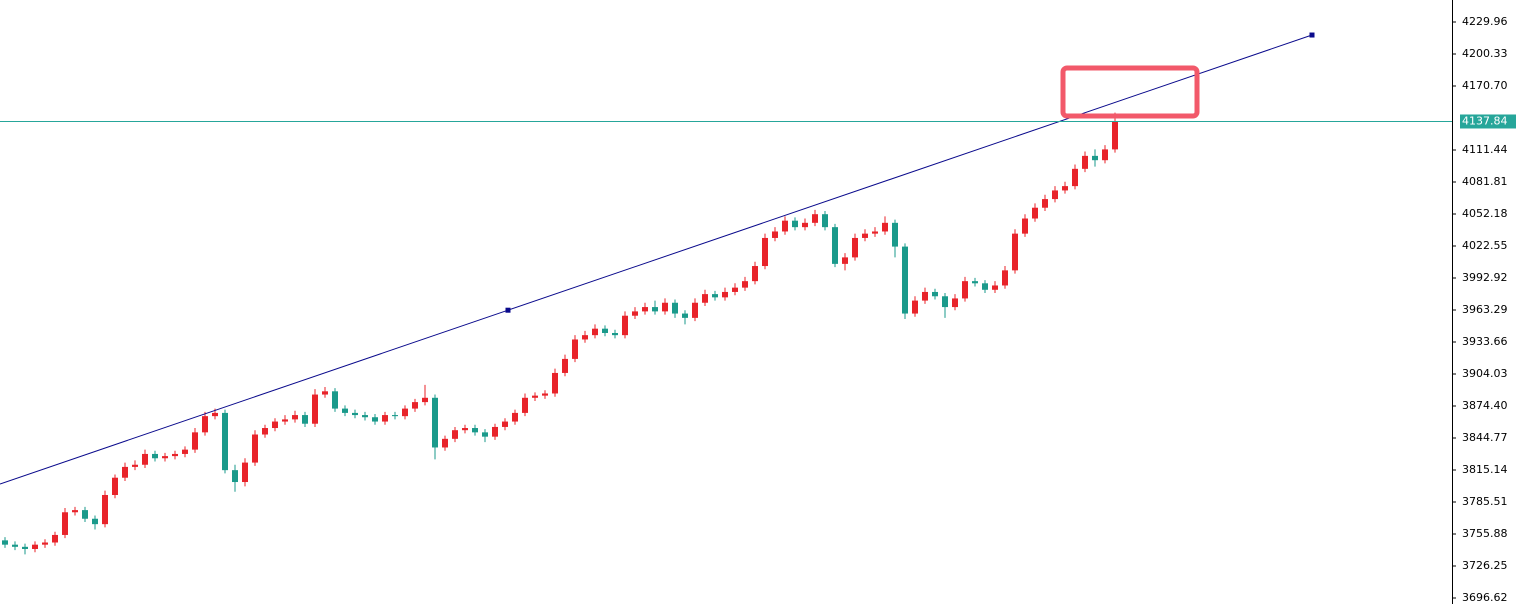 This screenshot has width=1529, height=604. I want to click on y-tick-label: 3785.51, so click(1485, 501).